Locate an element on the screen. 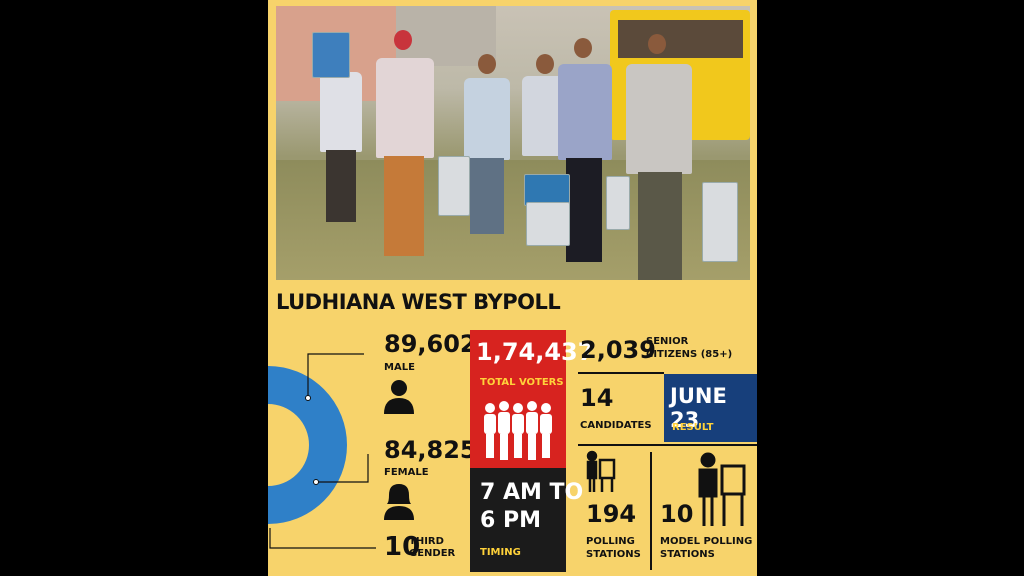  timing-panel is located at coordinates (518, 520).